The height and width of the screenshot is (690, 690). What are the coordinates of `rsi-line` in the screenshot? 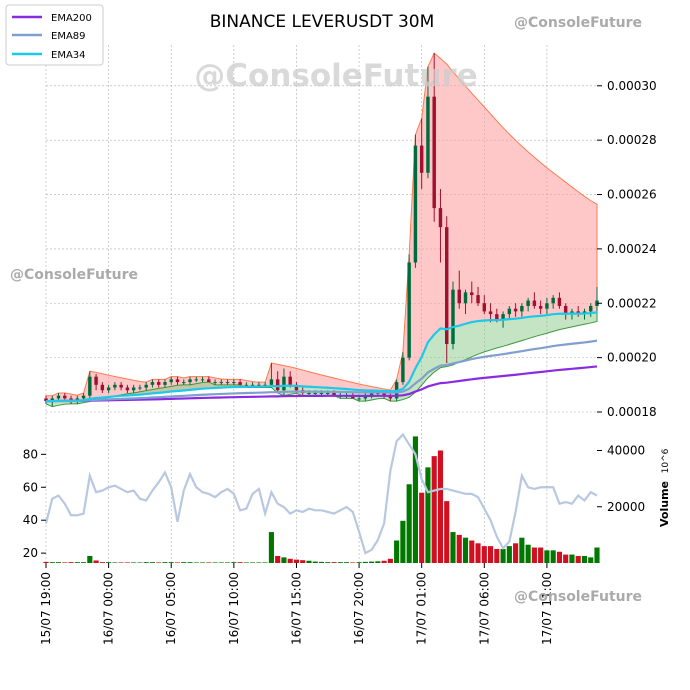 It's located at (321, 493).